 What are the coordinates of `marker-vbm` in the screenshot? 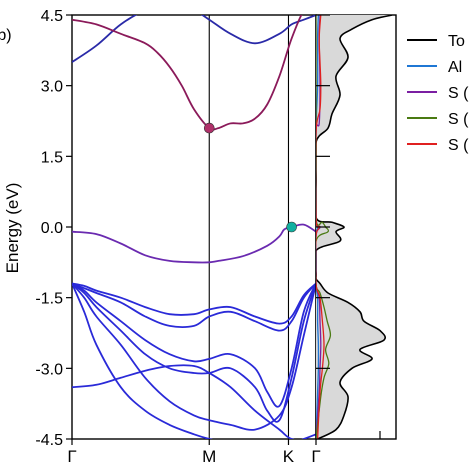 It's located at (291, 227).